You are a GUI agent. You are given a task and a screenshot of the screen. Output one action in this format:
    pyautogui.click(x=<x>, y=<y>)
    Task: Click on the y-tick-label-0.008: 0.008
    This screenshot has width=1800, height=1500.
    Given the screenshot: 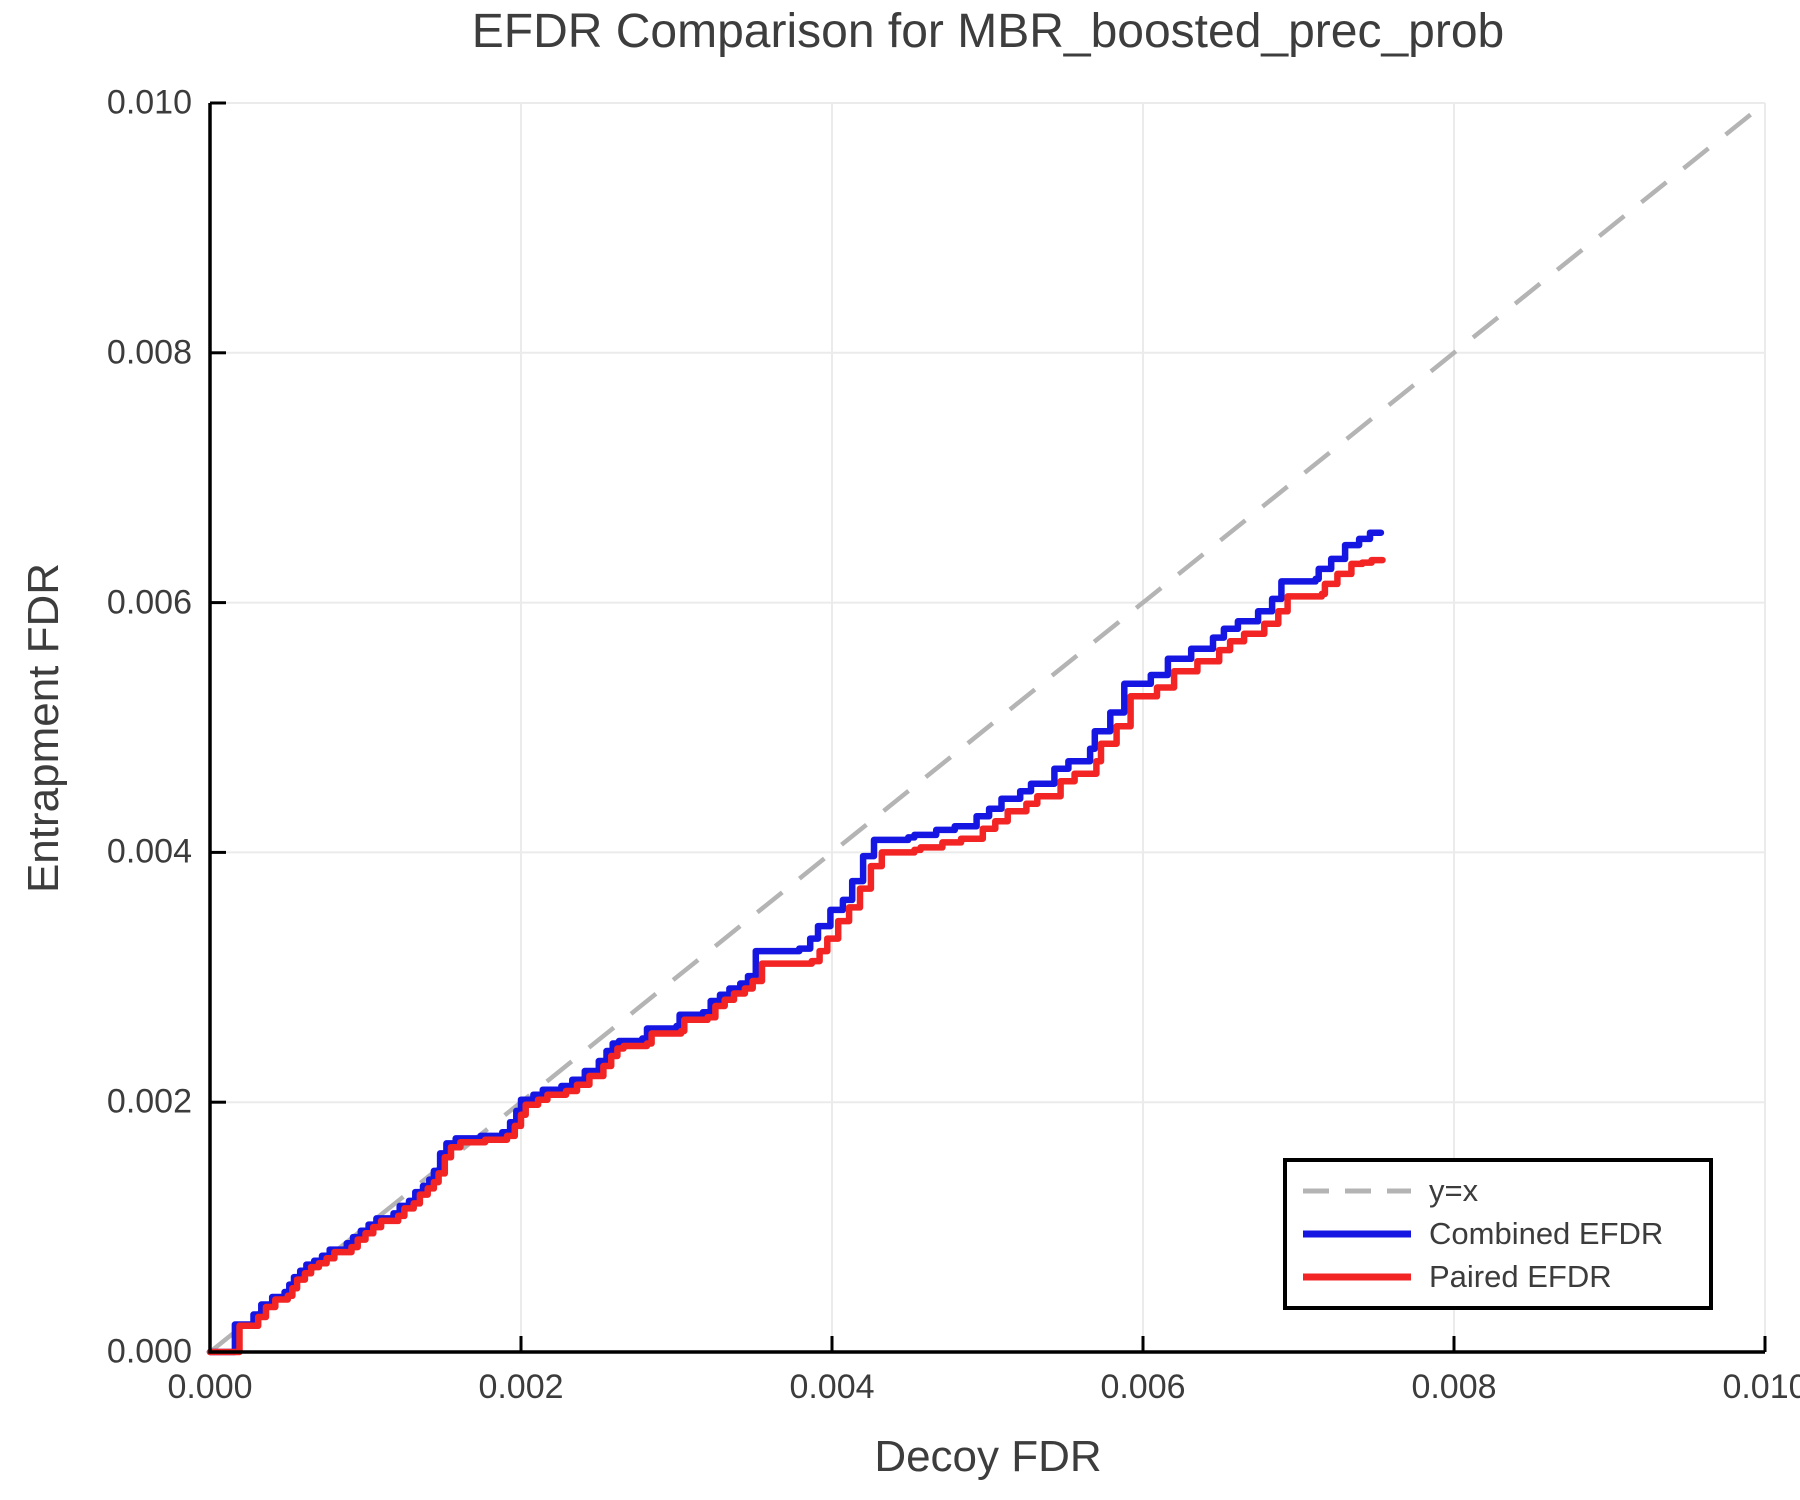 What is the action you would take?
    pyautogui.click(x=149, y=352)
    